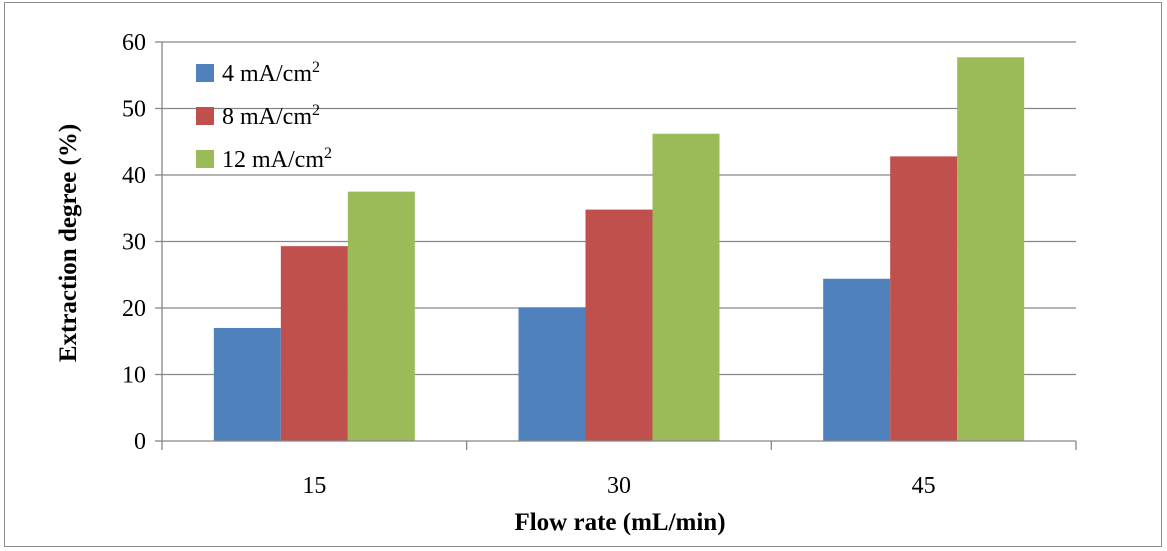 The width and height of the screenshot is (1167, 551). I want to click on legend-label-text: 4 mA/cm, so click(267, 74).